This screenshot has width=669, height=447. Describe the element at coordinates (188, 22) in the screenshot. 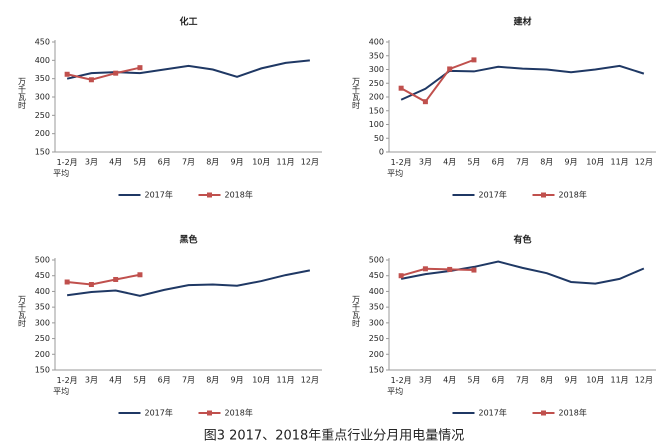

I see `chart-title: 化工` at that location.